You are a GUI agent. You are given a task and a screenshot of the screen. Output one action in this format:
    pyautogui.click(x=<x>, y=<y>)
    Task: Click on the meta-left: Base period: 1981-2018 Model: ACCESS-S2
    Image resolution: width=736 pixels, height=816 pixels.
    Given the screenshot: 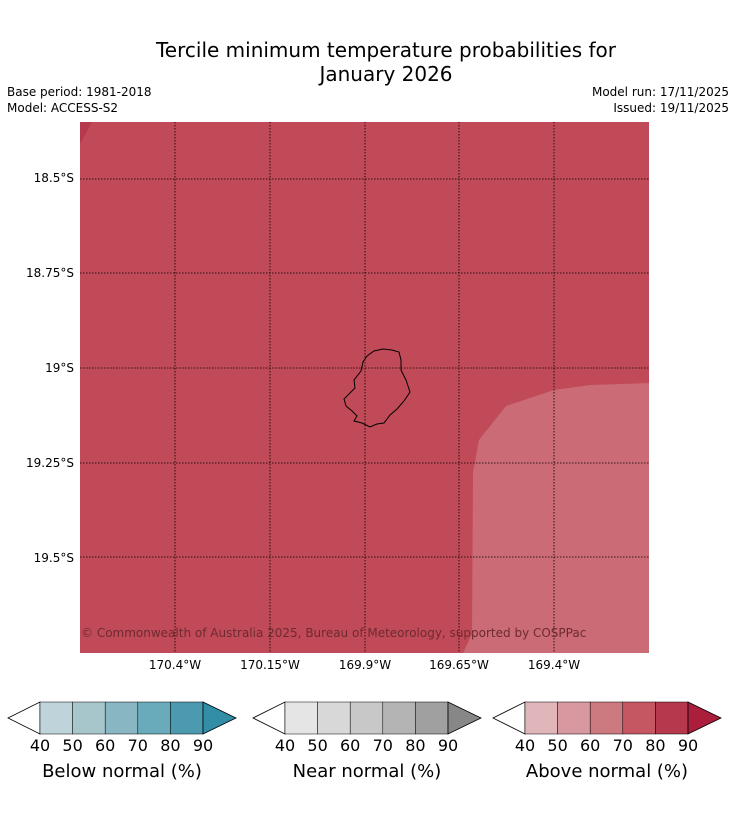 What is the action you would take?
    pyautogui.click(x=79, y=100)
    